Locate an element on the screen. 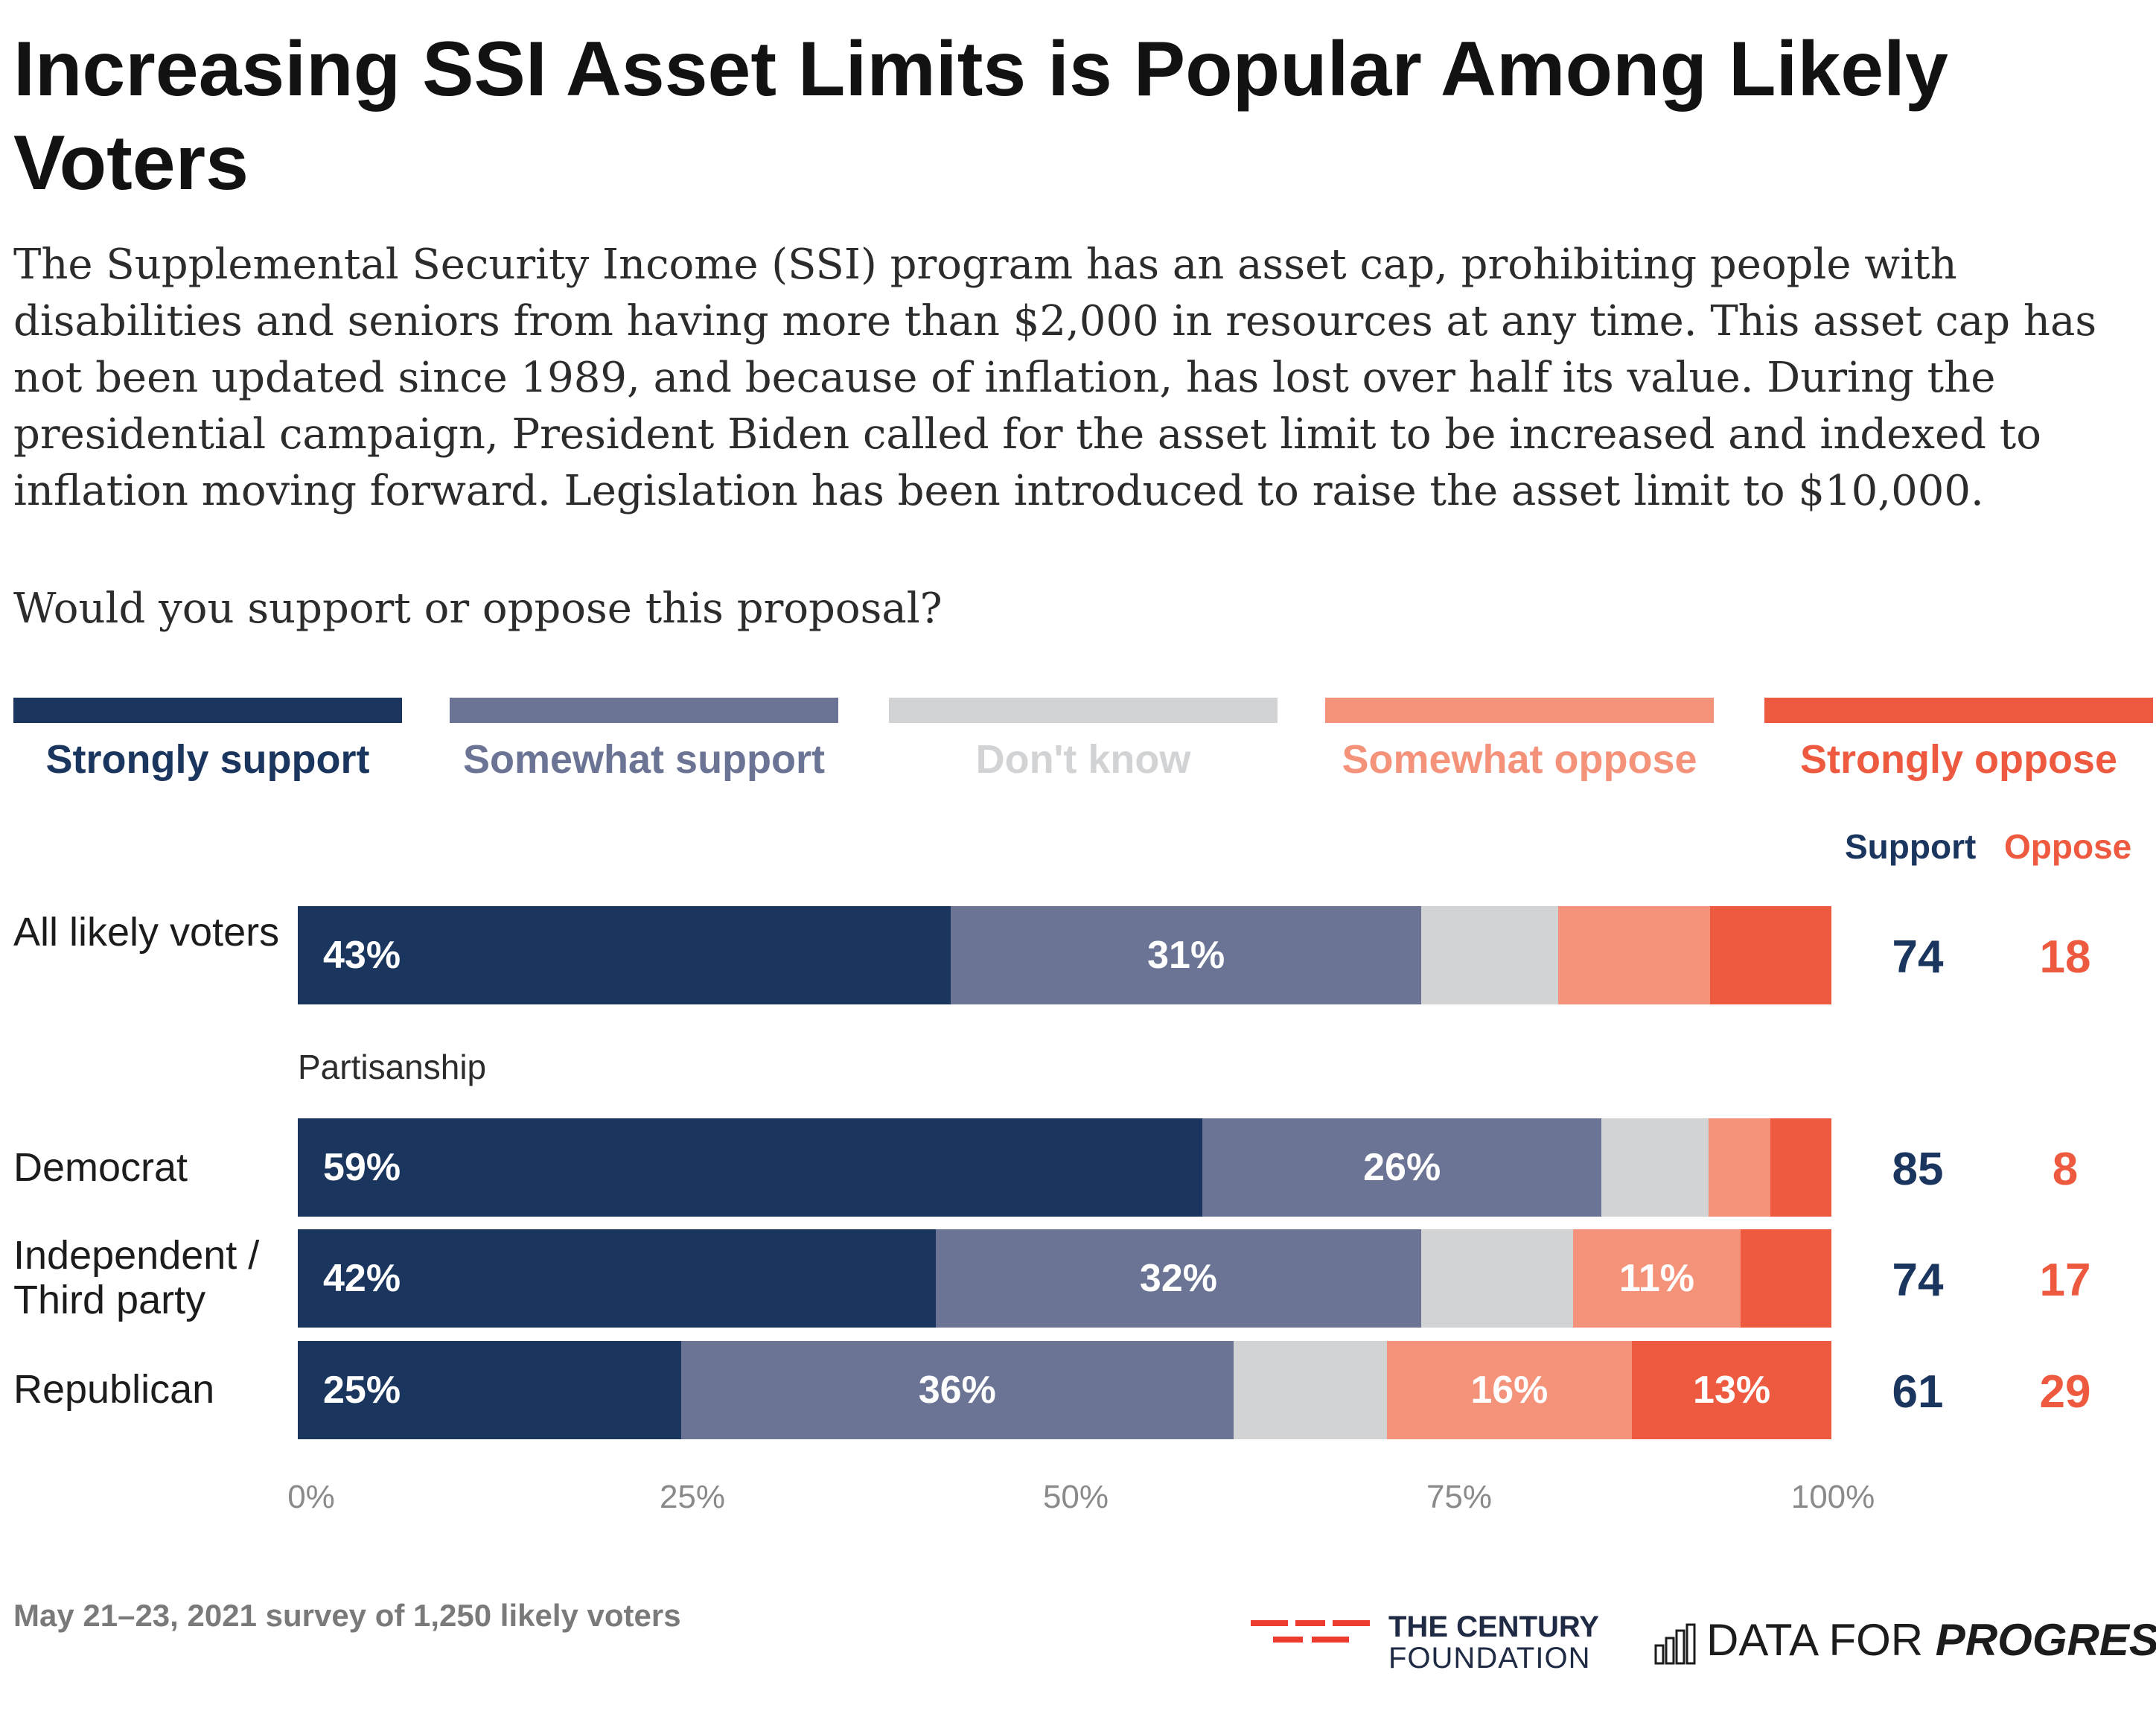 This screenshot has height=1714, width=2156. row-label-democrat: Democrat is located at coordinates (100, 1167).